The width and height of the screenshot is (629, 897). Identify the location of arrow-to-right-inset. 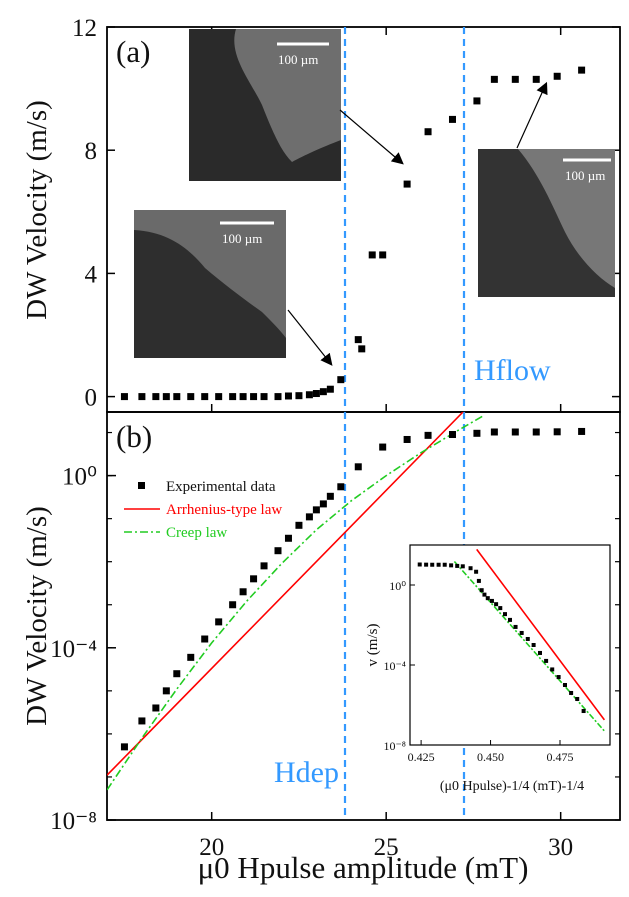
(531, 116).